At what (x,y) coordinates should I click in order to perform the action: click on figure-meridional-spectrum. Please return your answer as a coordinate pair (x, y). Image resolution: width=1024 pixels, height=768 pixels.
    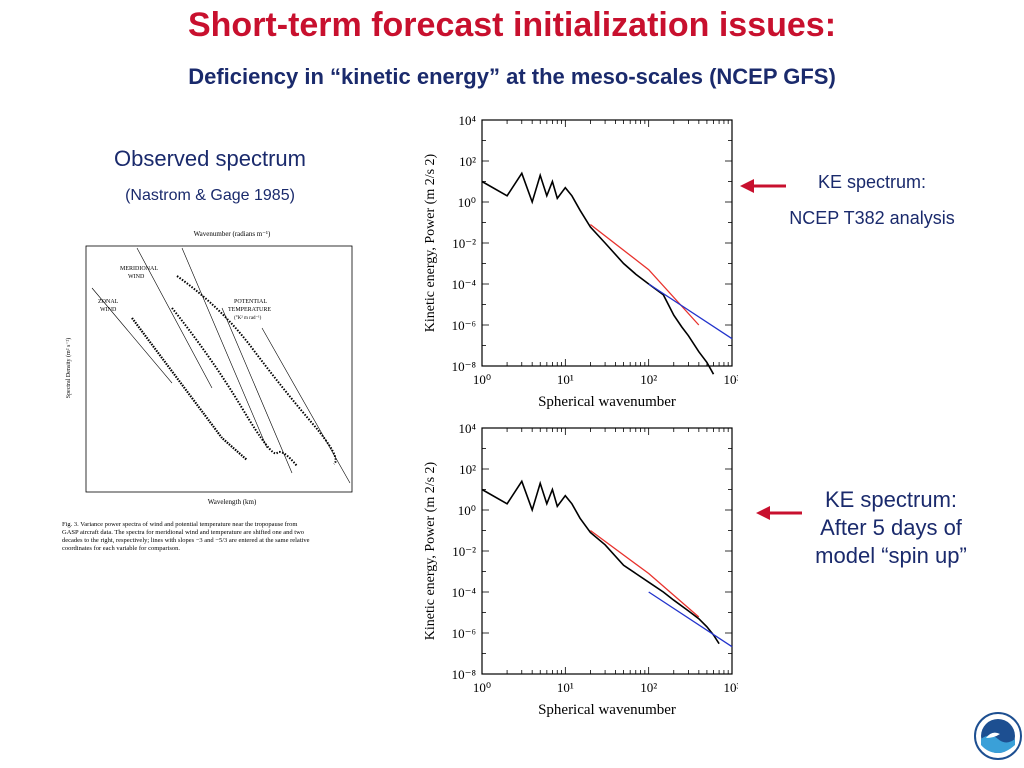
    Looking at the image, I should click on (234, 387).